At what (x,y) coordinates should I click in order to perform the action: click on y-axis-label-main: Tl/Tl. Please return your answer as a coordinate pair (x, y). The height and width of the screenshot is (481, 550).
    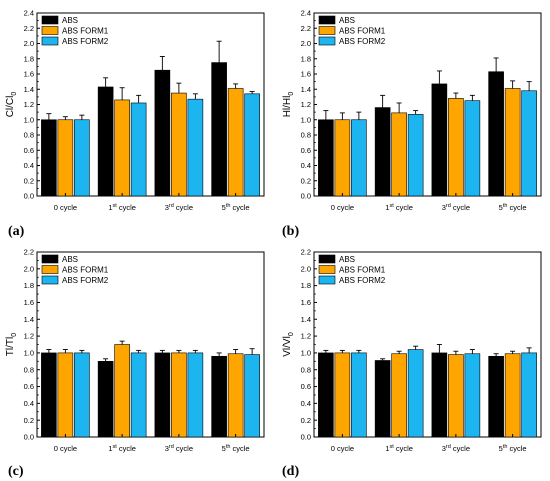
    Looking at the image, I should click on (10, 346).